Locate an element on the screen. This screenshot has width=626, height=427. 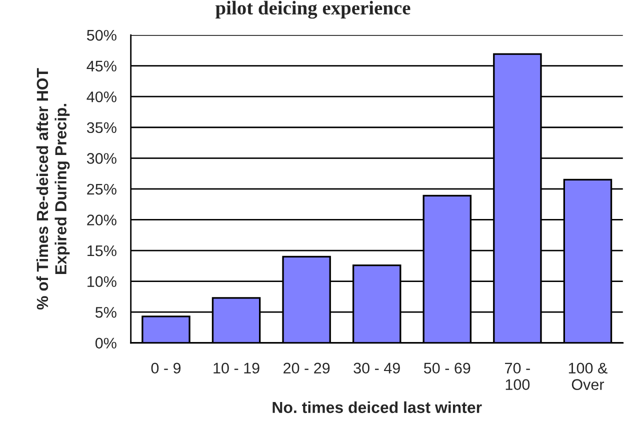
y-tick-label: 10% is located at coordinates (102, 281).